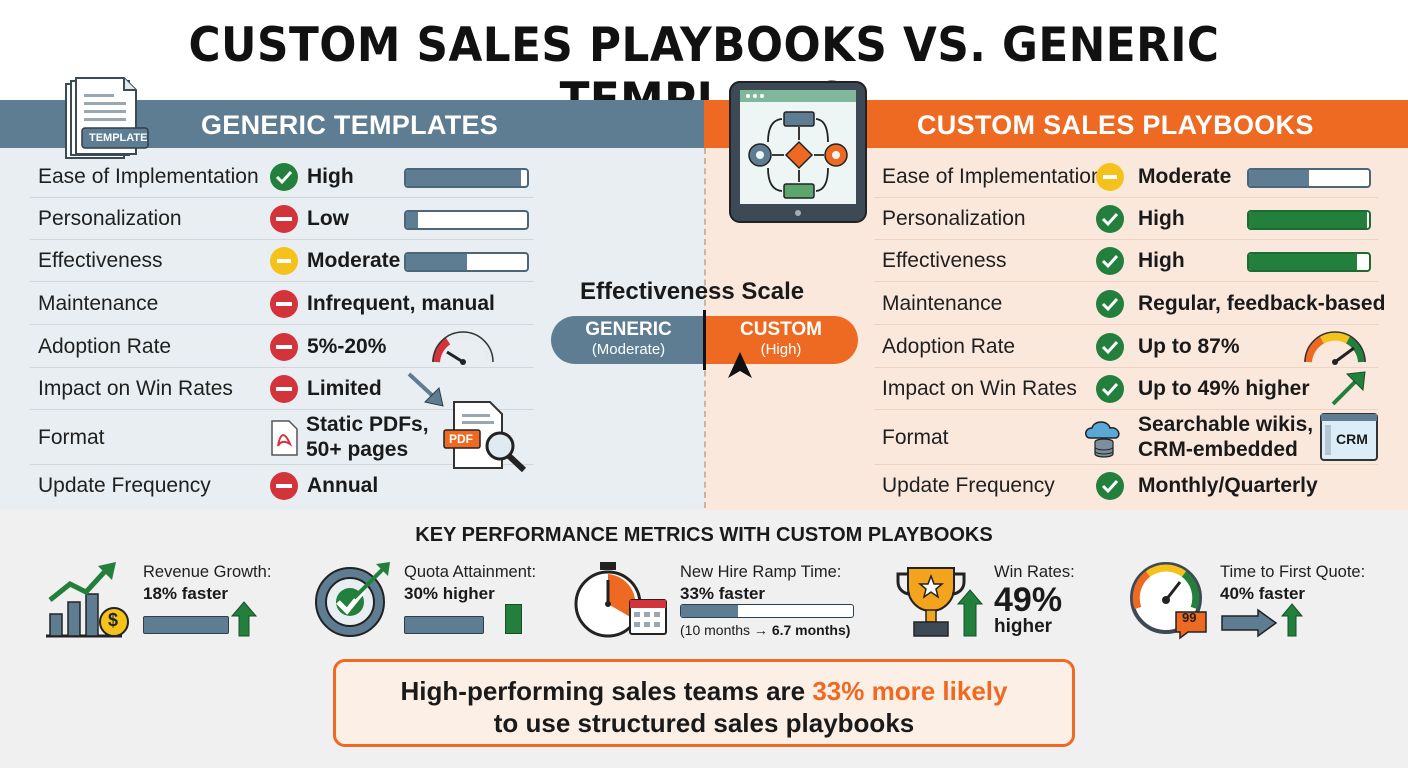 The width and height of the screenshot is (1408, 768). What do you see at coordinates (1110, 177) in the screenshot?
I see `neutral-icon` at bounding box center [1110, 177].